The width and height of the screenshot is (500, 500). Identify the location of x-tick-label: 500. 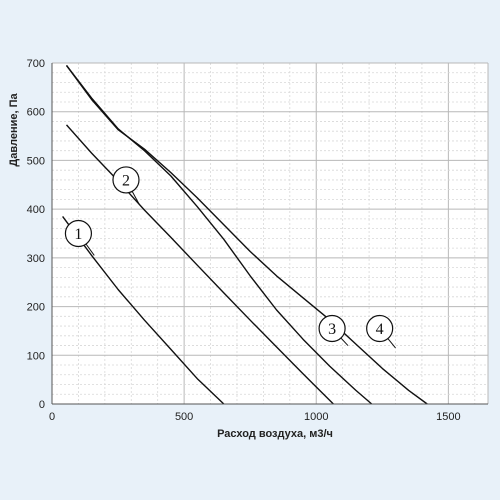
(184, 417).